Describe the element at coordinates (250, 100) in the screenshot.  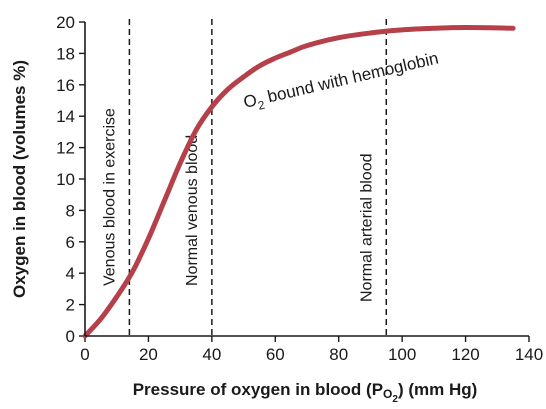
I see `curve-label-main: O` at that location.